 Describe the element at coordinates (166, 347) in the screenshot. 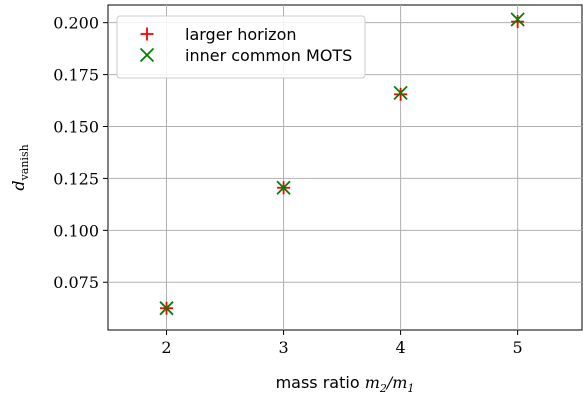

I see `x-tick-label: 2` at that location.